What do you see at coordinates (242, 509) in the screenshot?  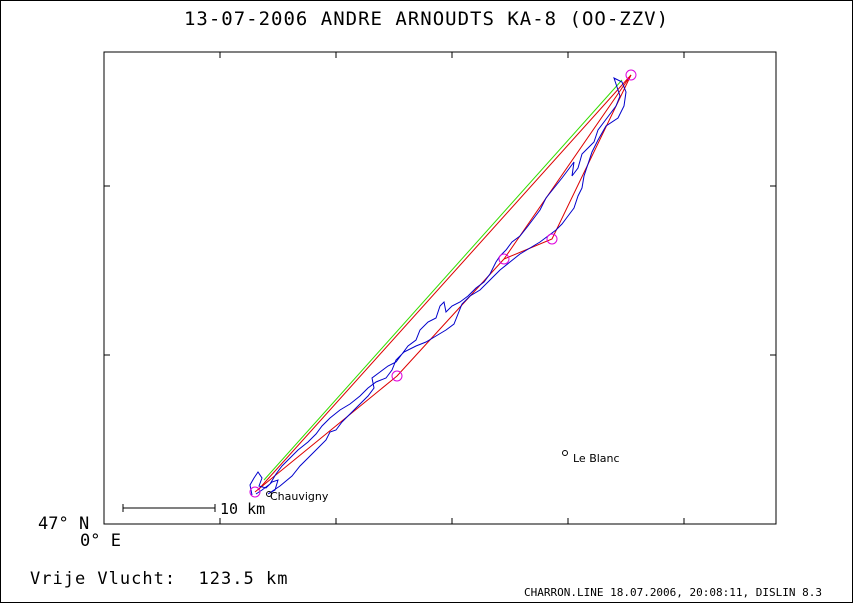 I see `scale-label: 10 km` at bounding box center [242, 509].